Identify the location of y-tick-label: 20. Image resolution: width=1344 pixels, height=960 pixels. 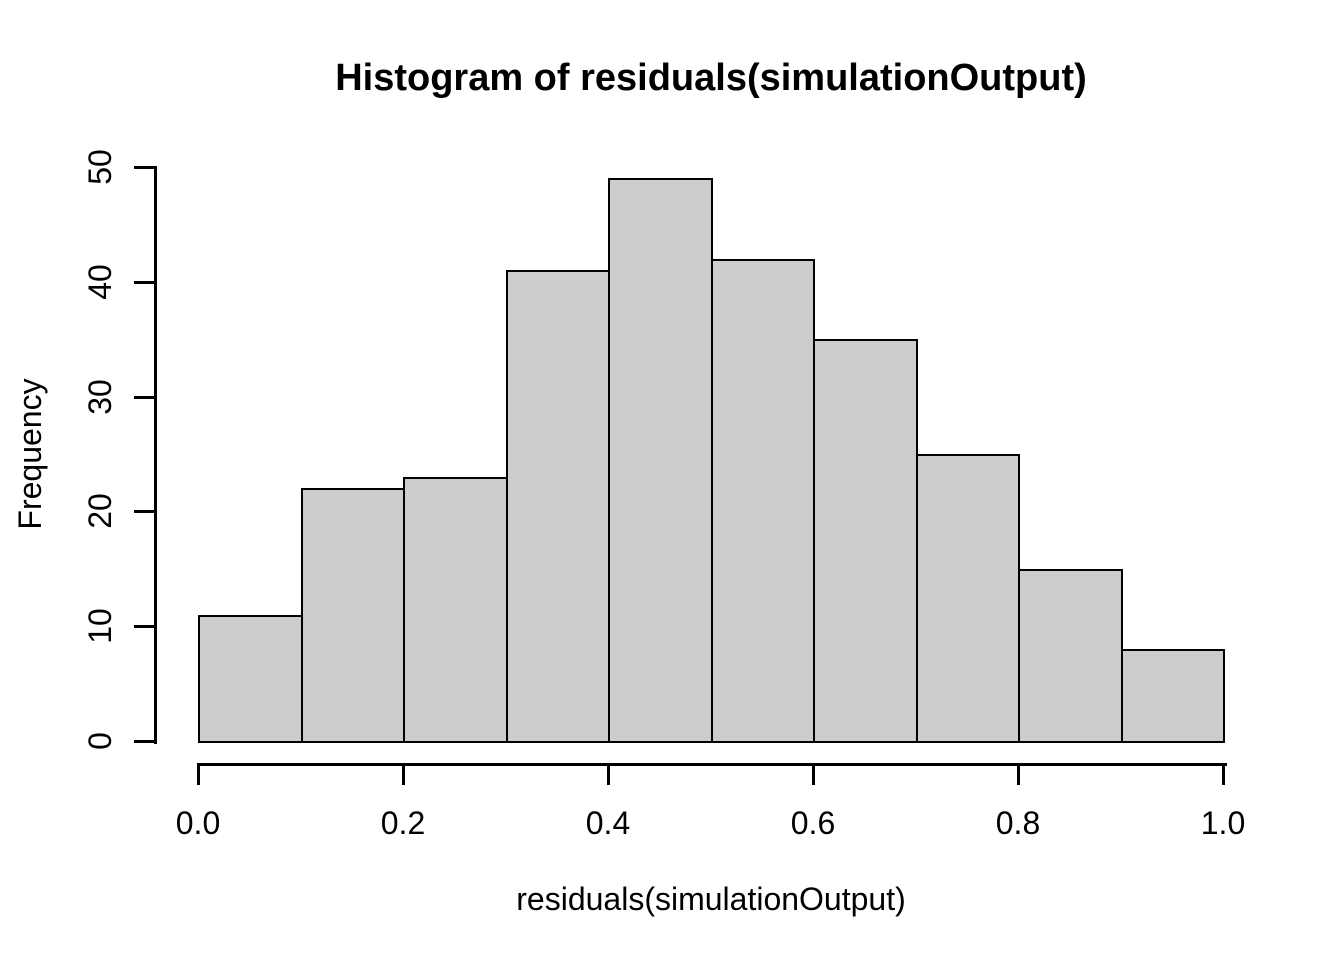
(100, 511).